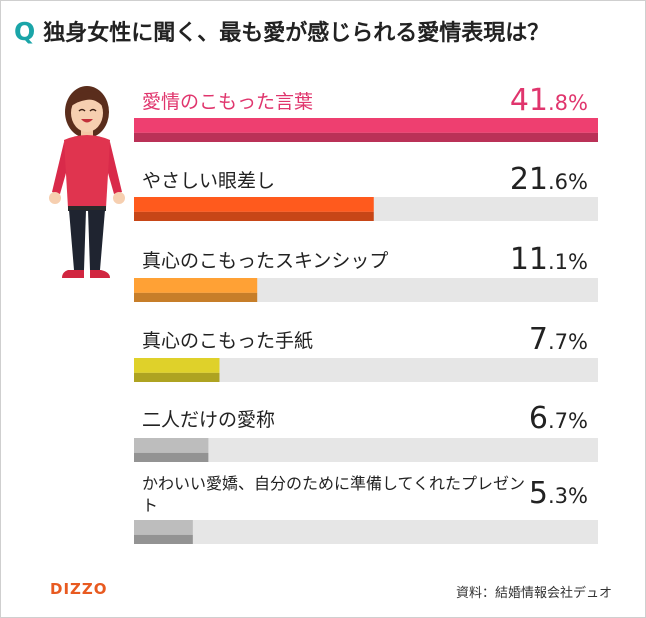 The image size is (646, 618). What do you see at coordinates (25, 31) in the screenshot?
I see `question-mark-label: Q` at bounding box center [25, 31].